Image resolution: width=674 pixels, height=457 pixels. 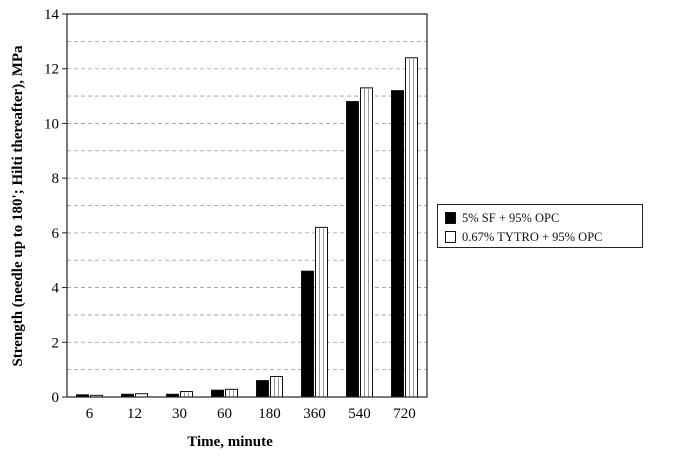 What do you see at coordinates (269, 414) in the screenshot?
I see `x-tick-label: 180` at bounding box center [269, 414].